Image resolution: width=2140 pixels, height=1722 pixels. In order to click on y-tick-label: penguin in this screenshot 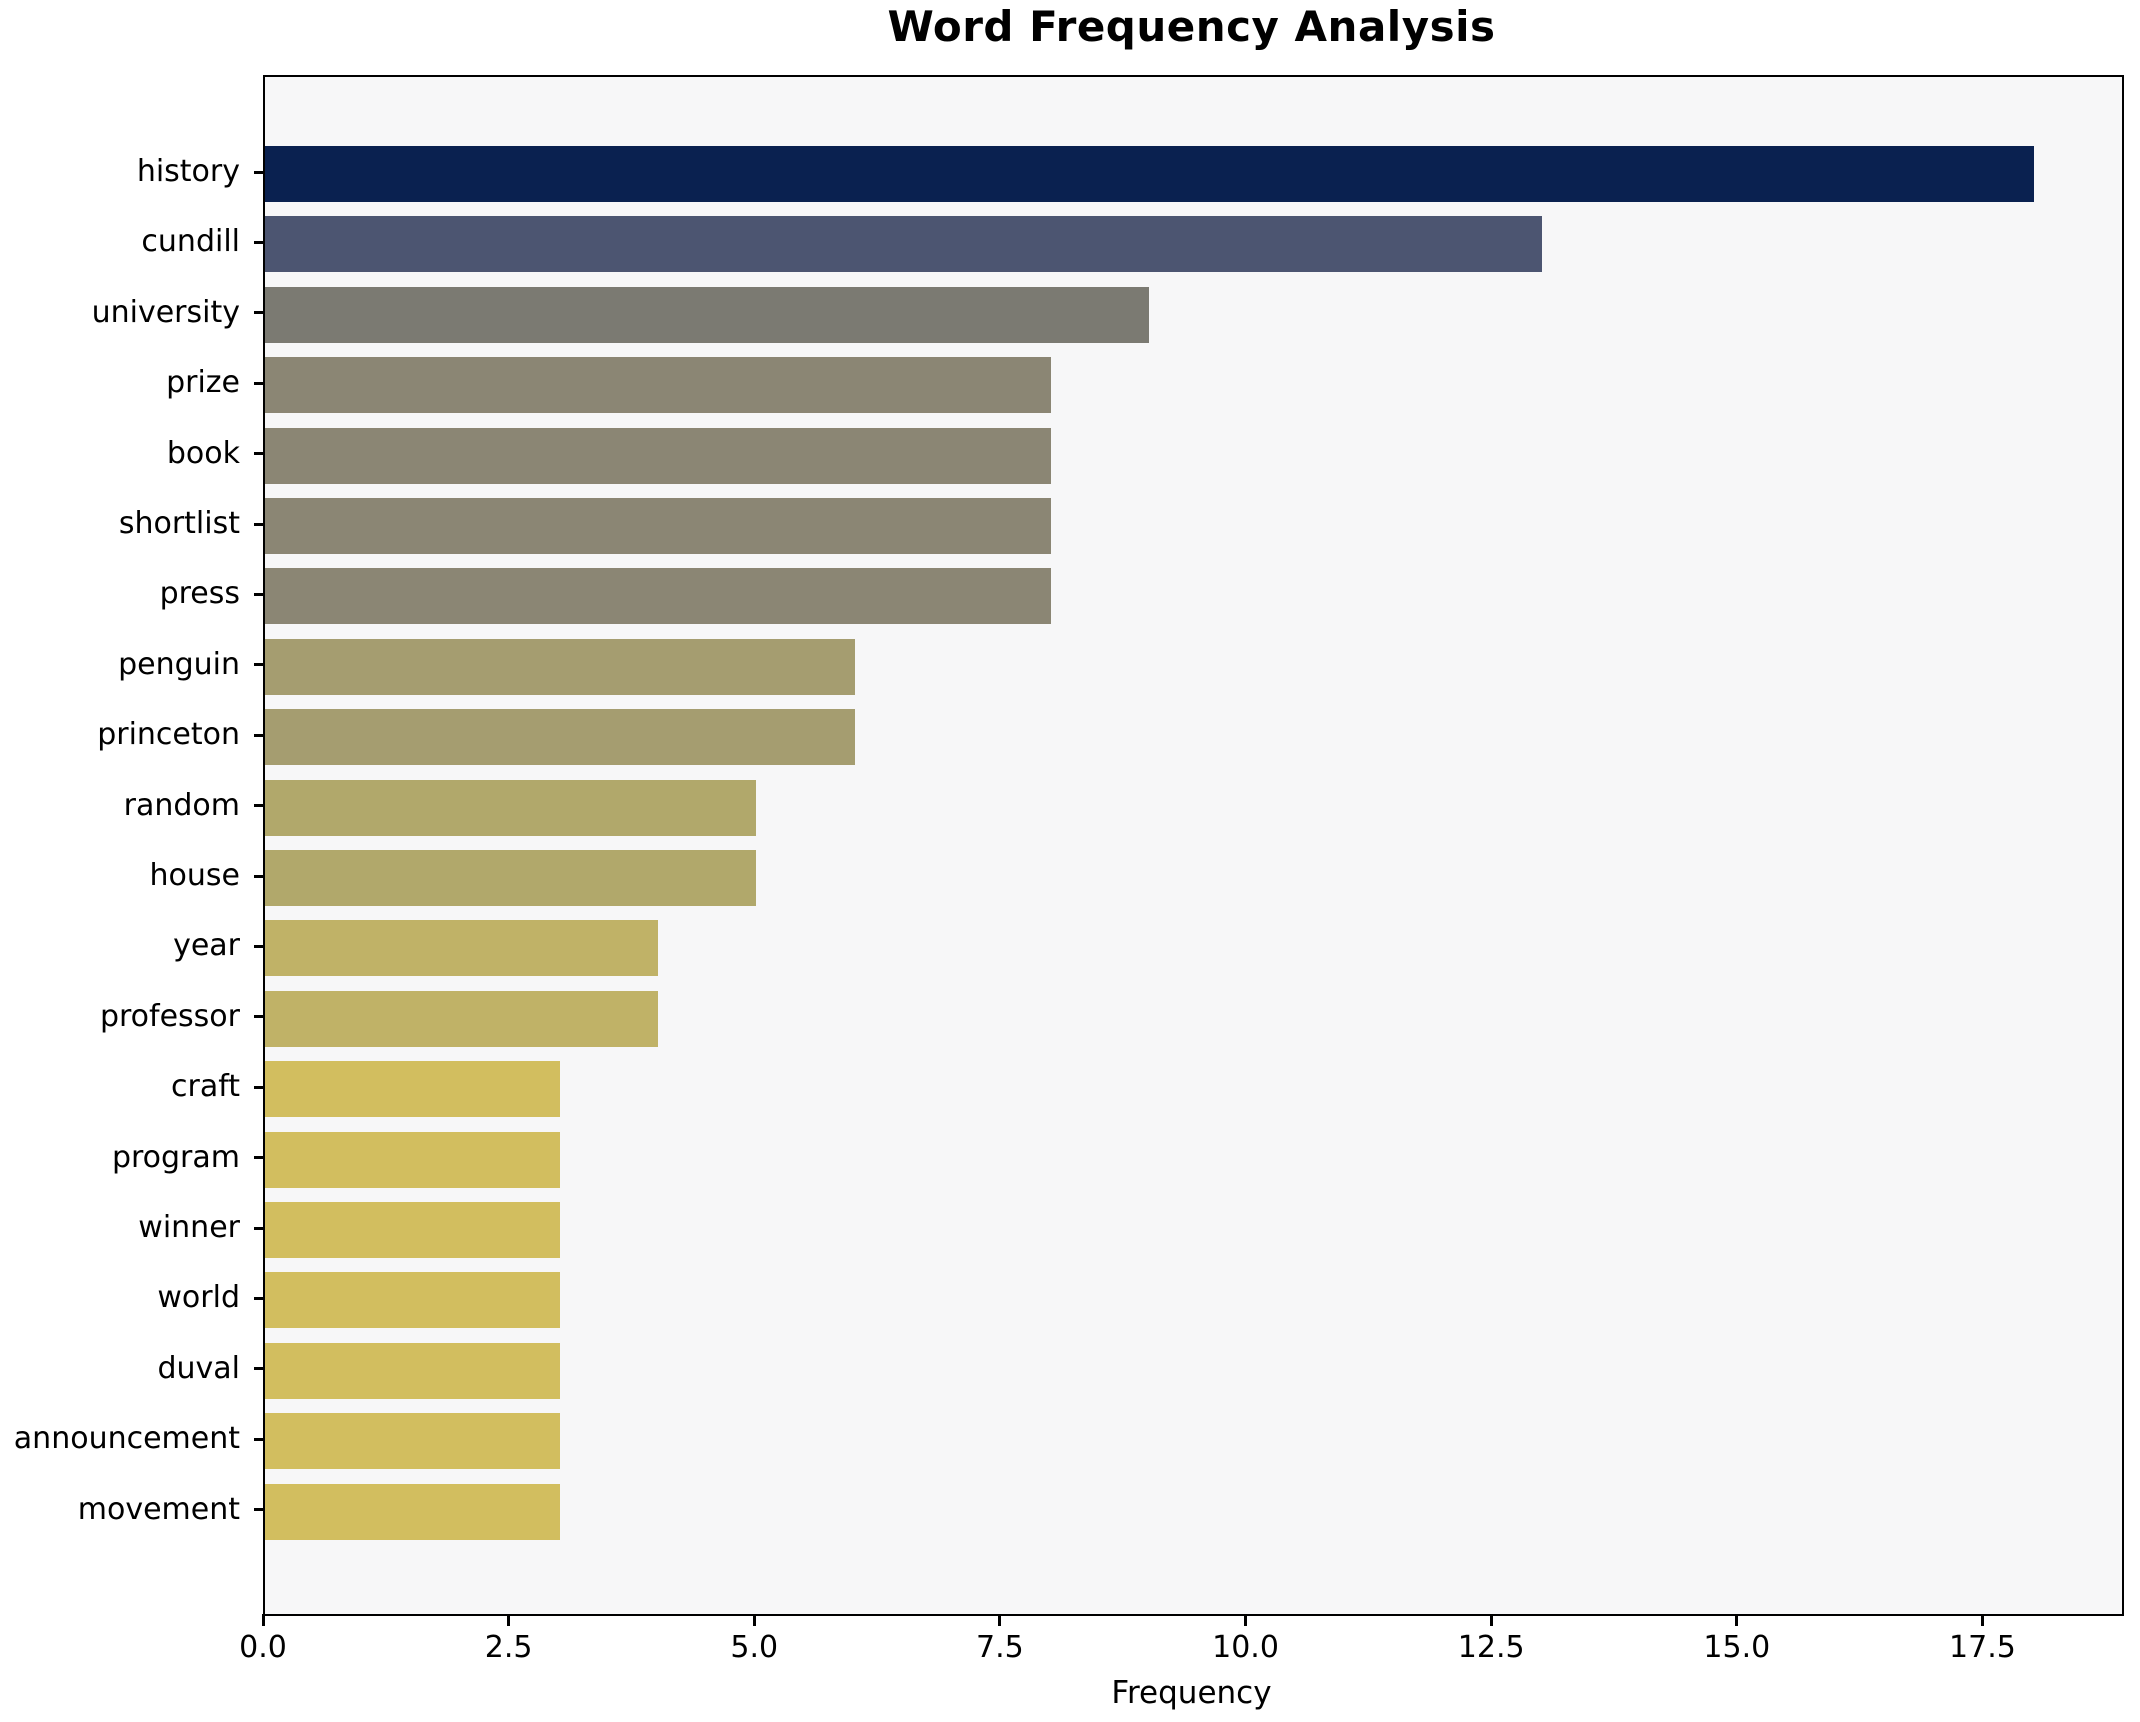, I will do `click(179, 664)`.